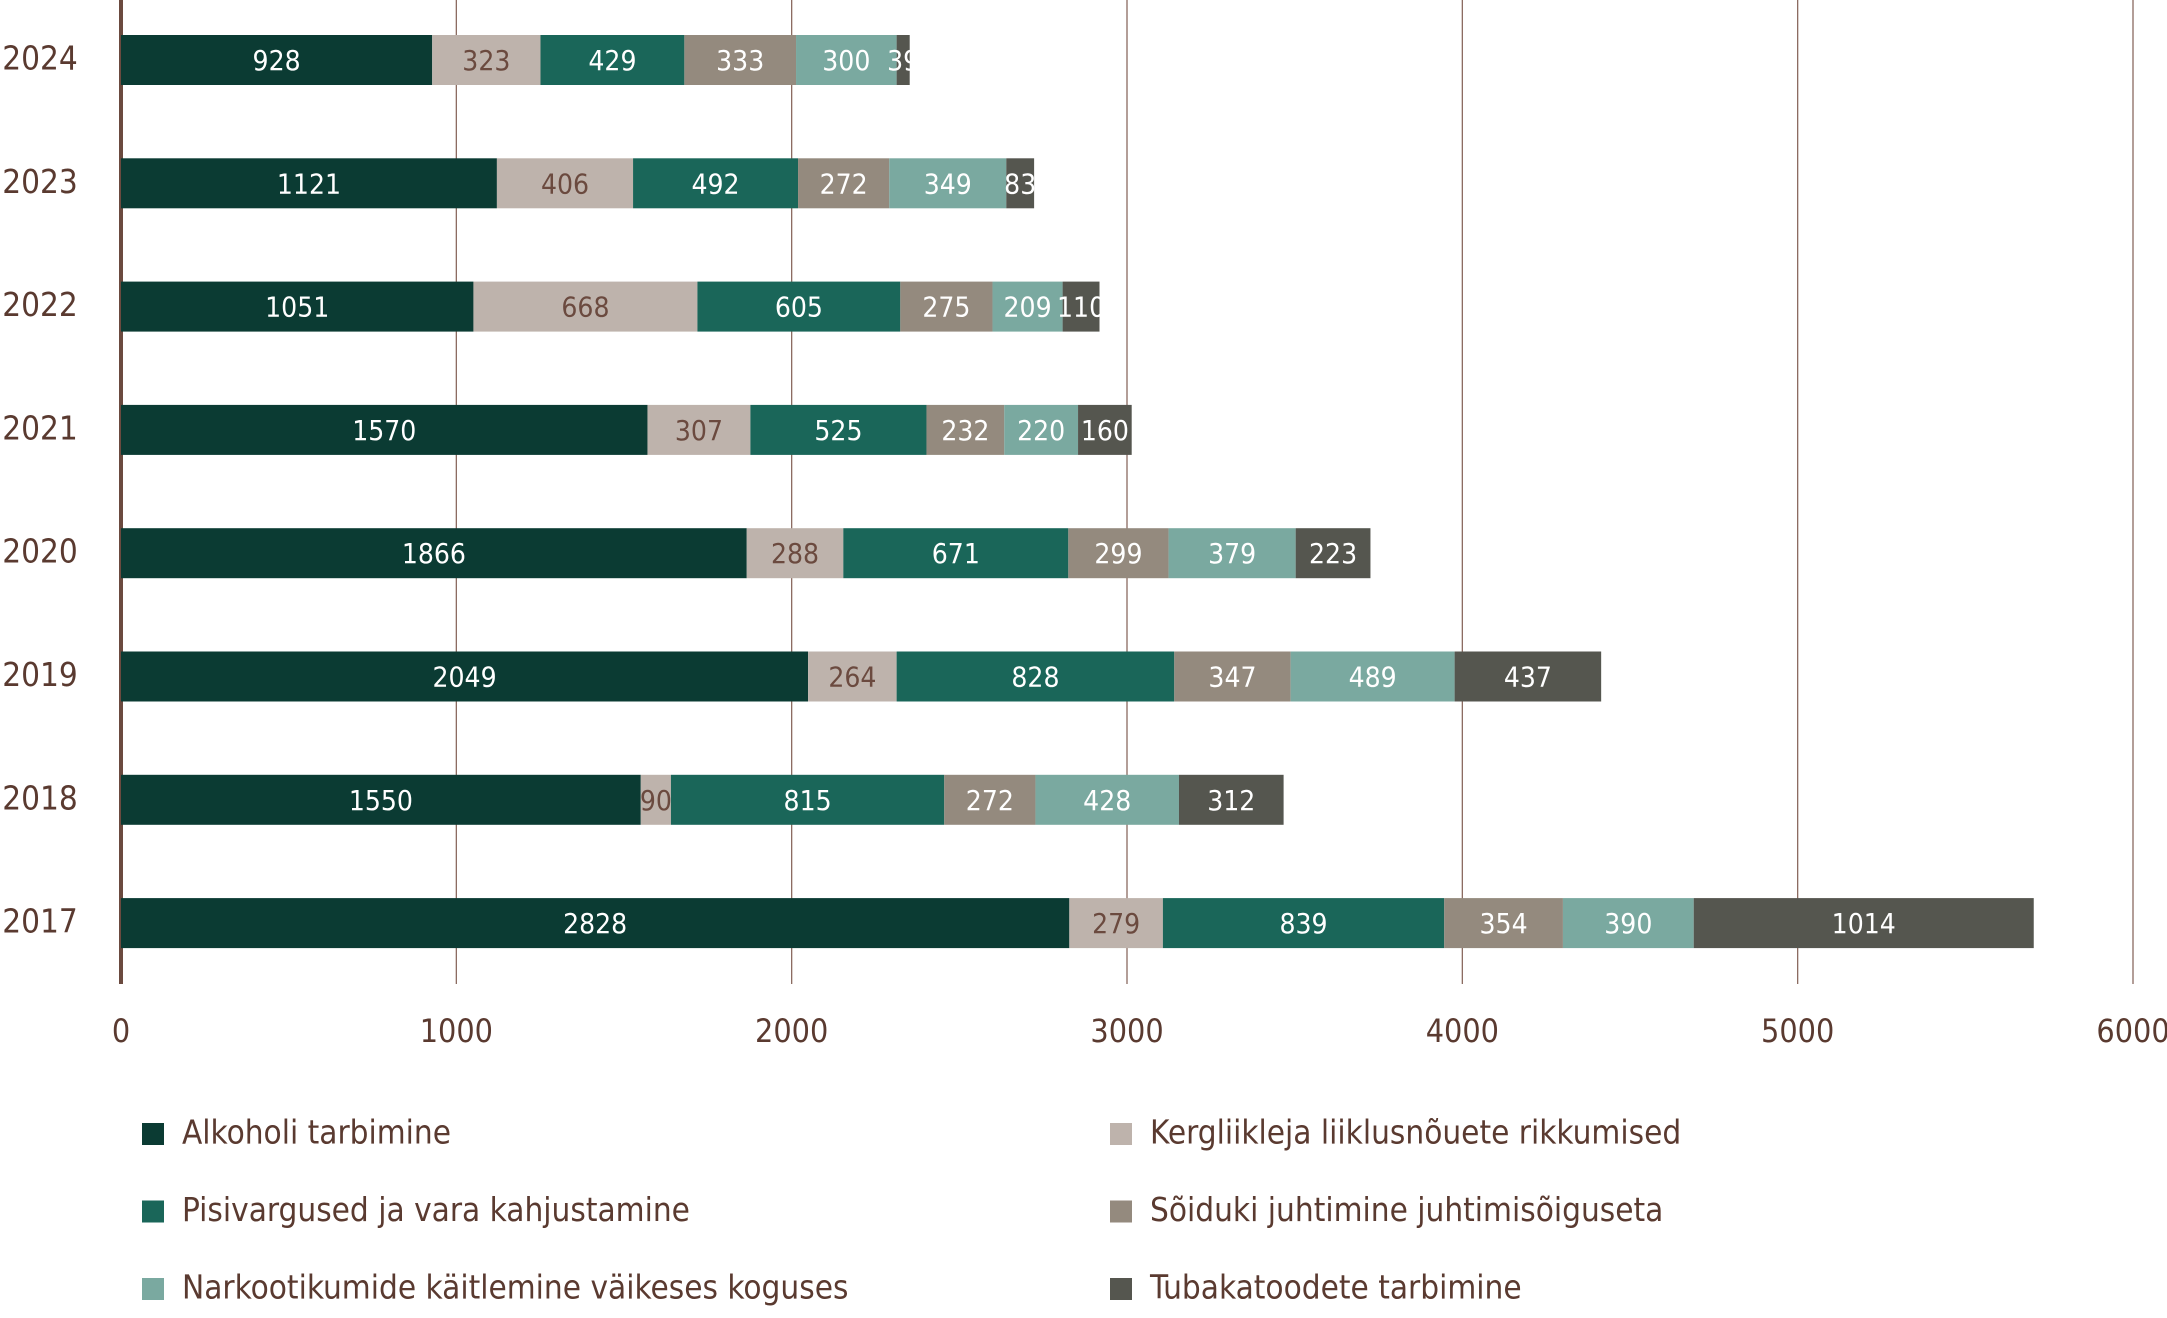 The width and height of the screenshot is (2167, 1318). I want to click on value-label: 264, so click(852, 677).